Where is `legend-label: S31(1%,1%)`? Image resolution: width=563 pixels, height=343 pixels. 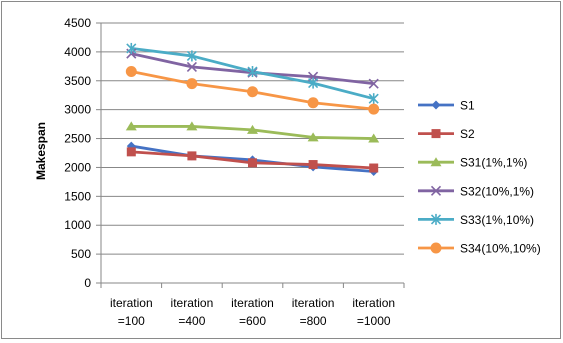
legend-label: S31(1%,1%) is located at coordinates (493, 163).